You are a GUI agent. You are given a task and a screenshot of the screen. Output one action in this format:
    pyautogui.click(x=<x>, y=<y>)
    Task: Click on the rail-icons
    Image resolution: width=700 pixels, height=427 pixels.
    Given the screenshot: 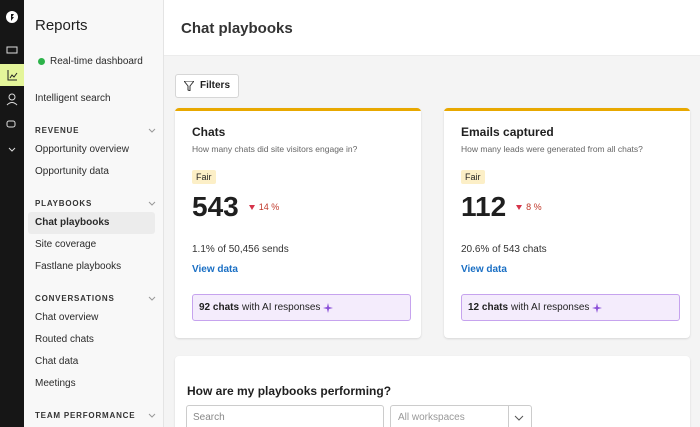 What is the action you would take?
    pyautogui.click(x=12, y=81)
    